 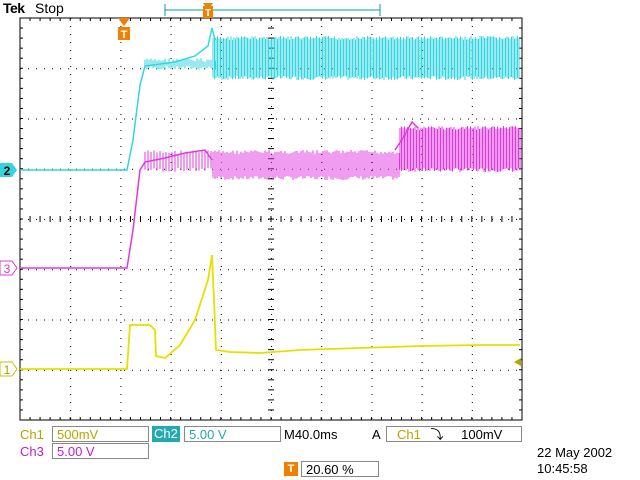 What do you see at coordinates (291, 469) in the screenshot?
I see `trigger-position-badge-icon: T` at bounding box center [291, 469].